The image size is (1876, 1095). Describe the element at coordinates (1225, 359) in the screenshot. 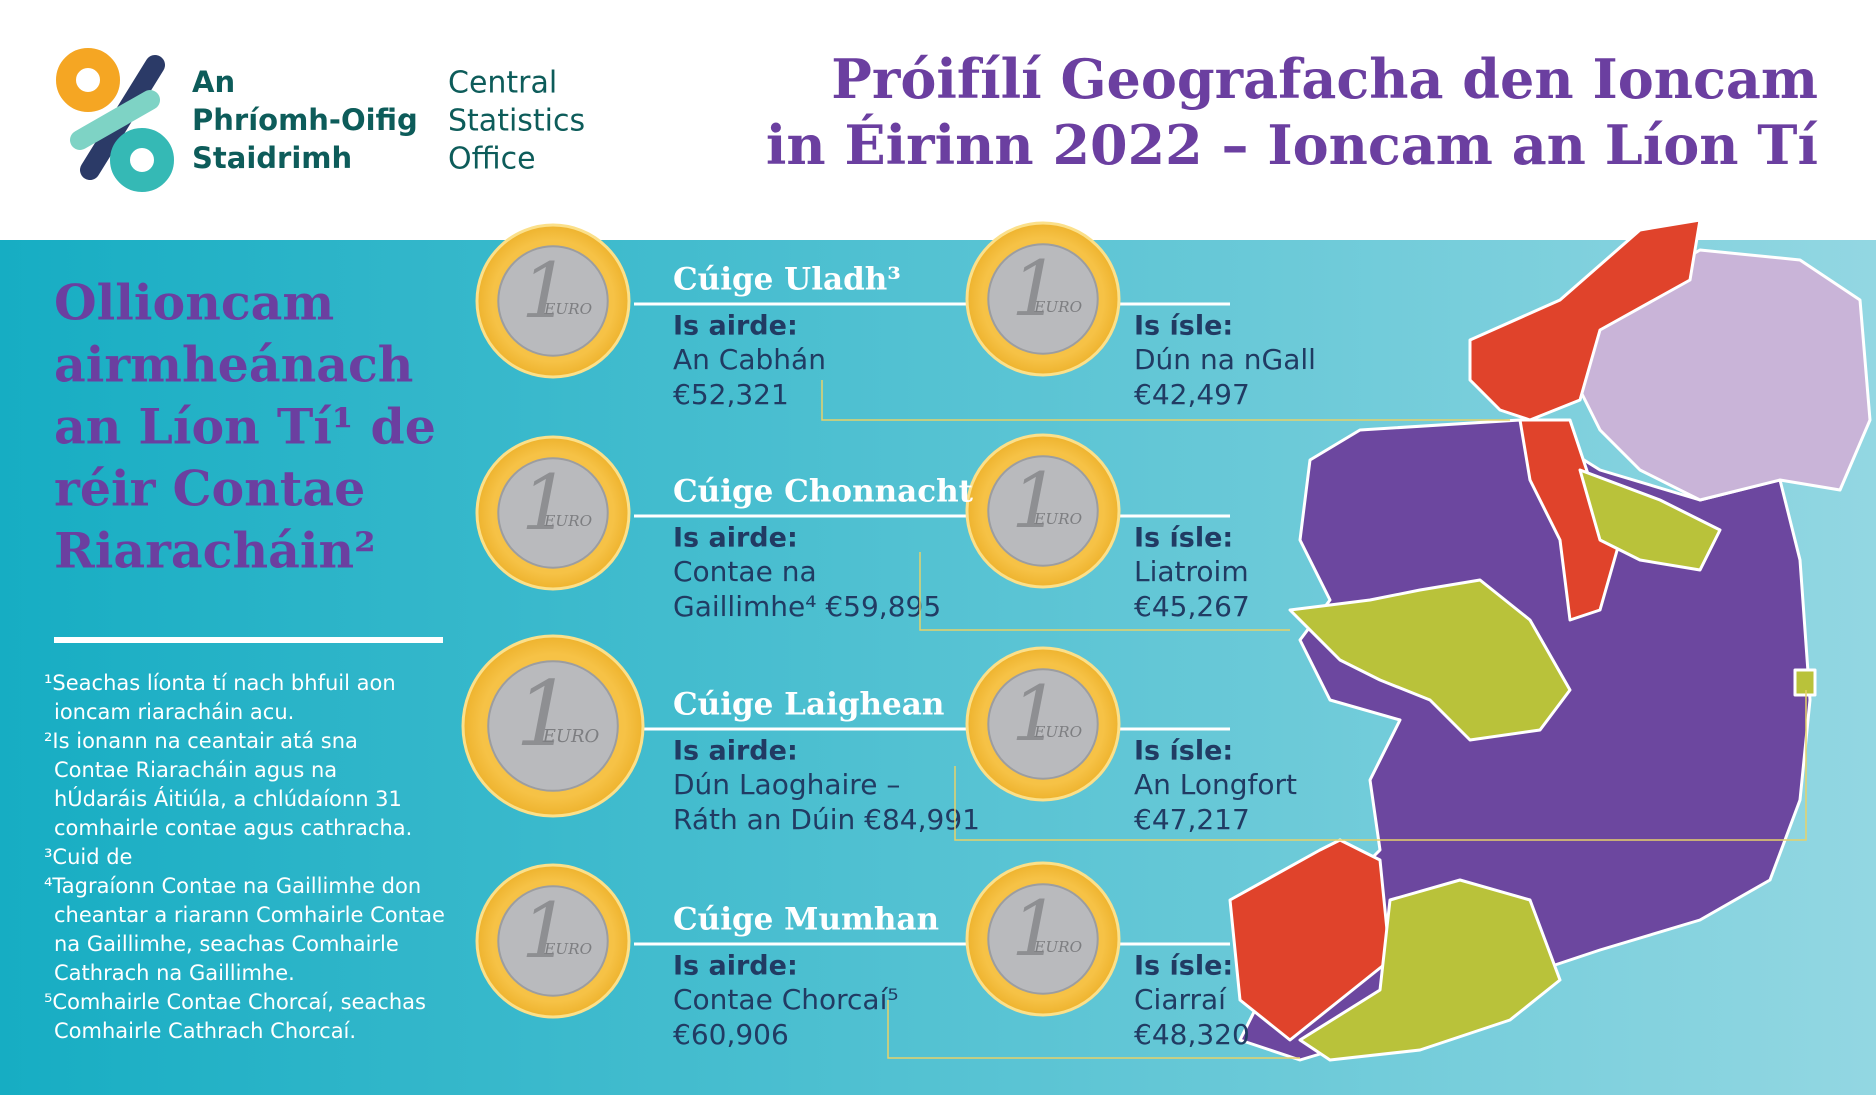

I see `county-income: Dún na nGall` at that location.